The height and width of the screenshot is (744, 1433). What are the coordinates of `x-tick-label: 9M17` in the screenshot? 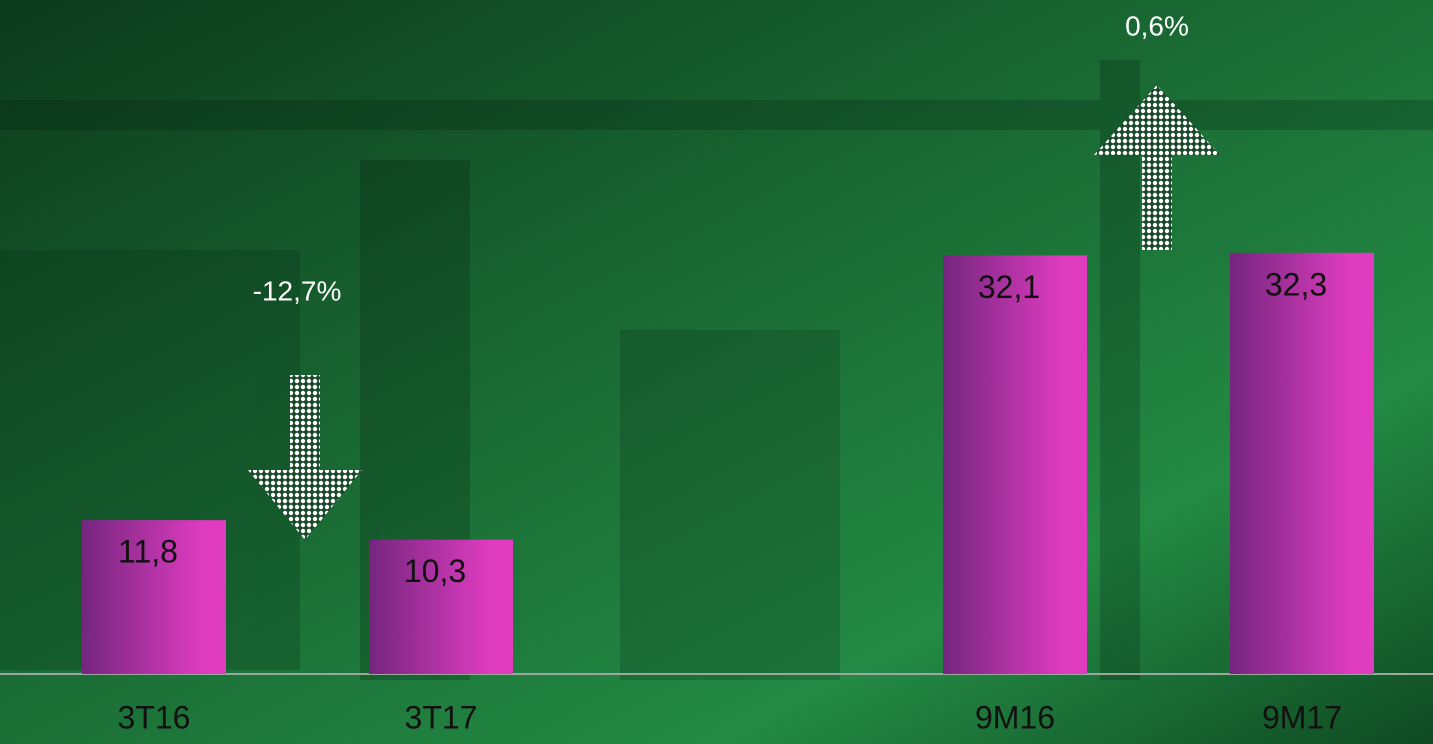 It's located at (1302, 717).